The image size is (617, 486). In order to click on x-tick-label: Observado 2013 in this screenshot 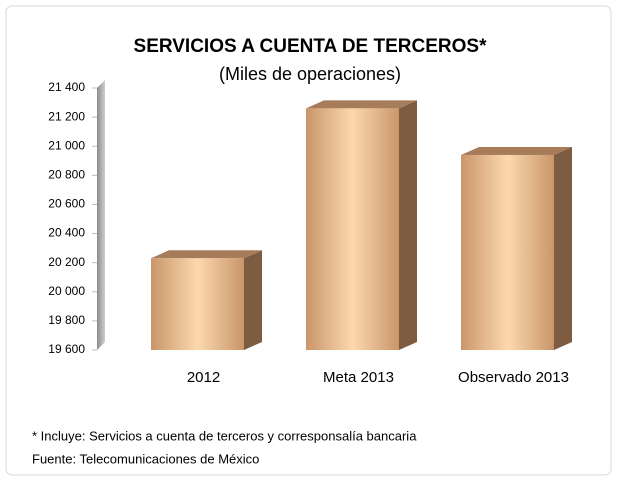, I will do `click(513, 377)`.